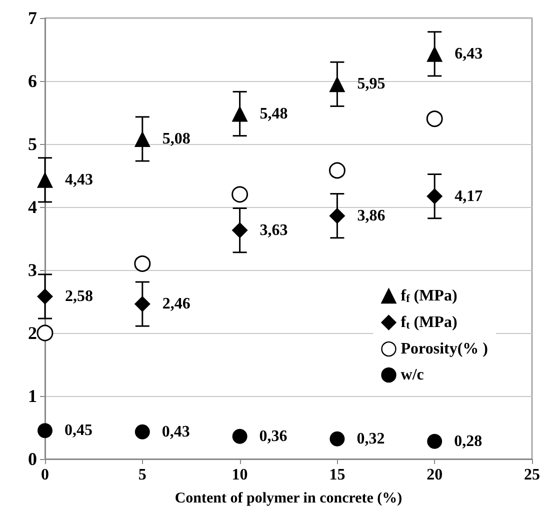 Image resolution: width=558 pixels, height=529 pixels. Describe the element at coordinates (370, 439) in the screenshot. I see `data-label: 0,32` at that location.